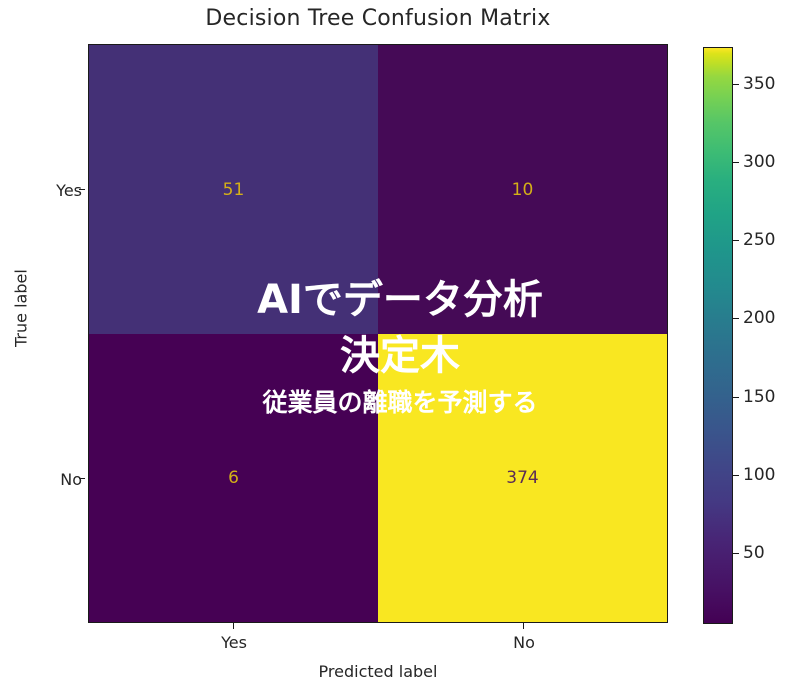  I want to click on matrix-cell-value: 10, so click(522, 189).